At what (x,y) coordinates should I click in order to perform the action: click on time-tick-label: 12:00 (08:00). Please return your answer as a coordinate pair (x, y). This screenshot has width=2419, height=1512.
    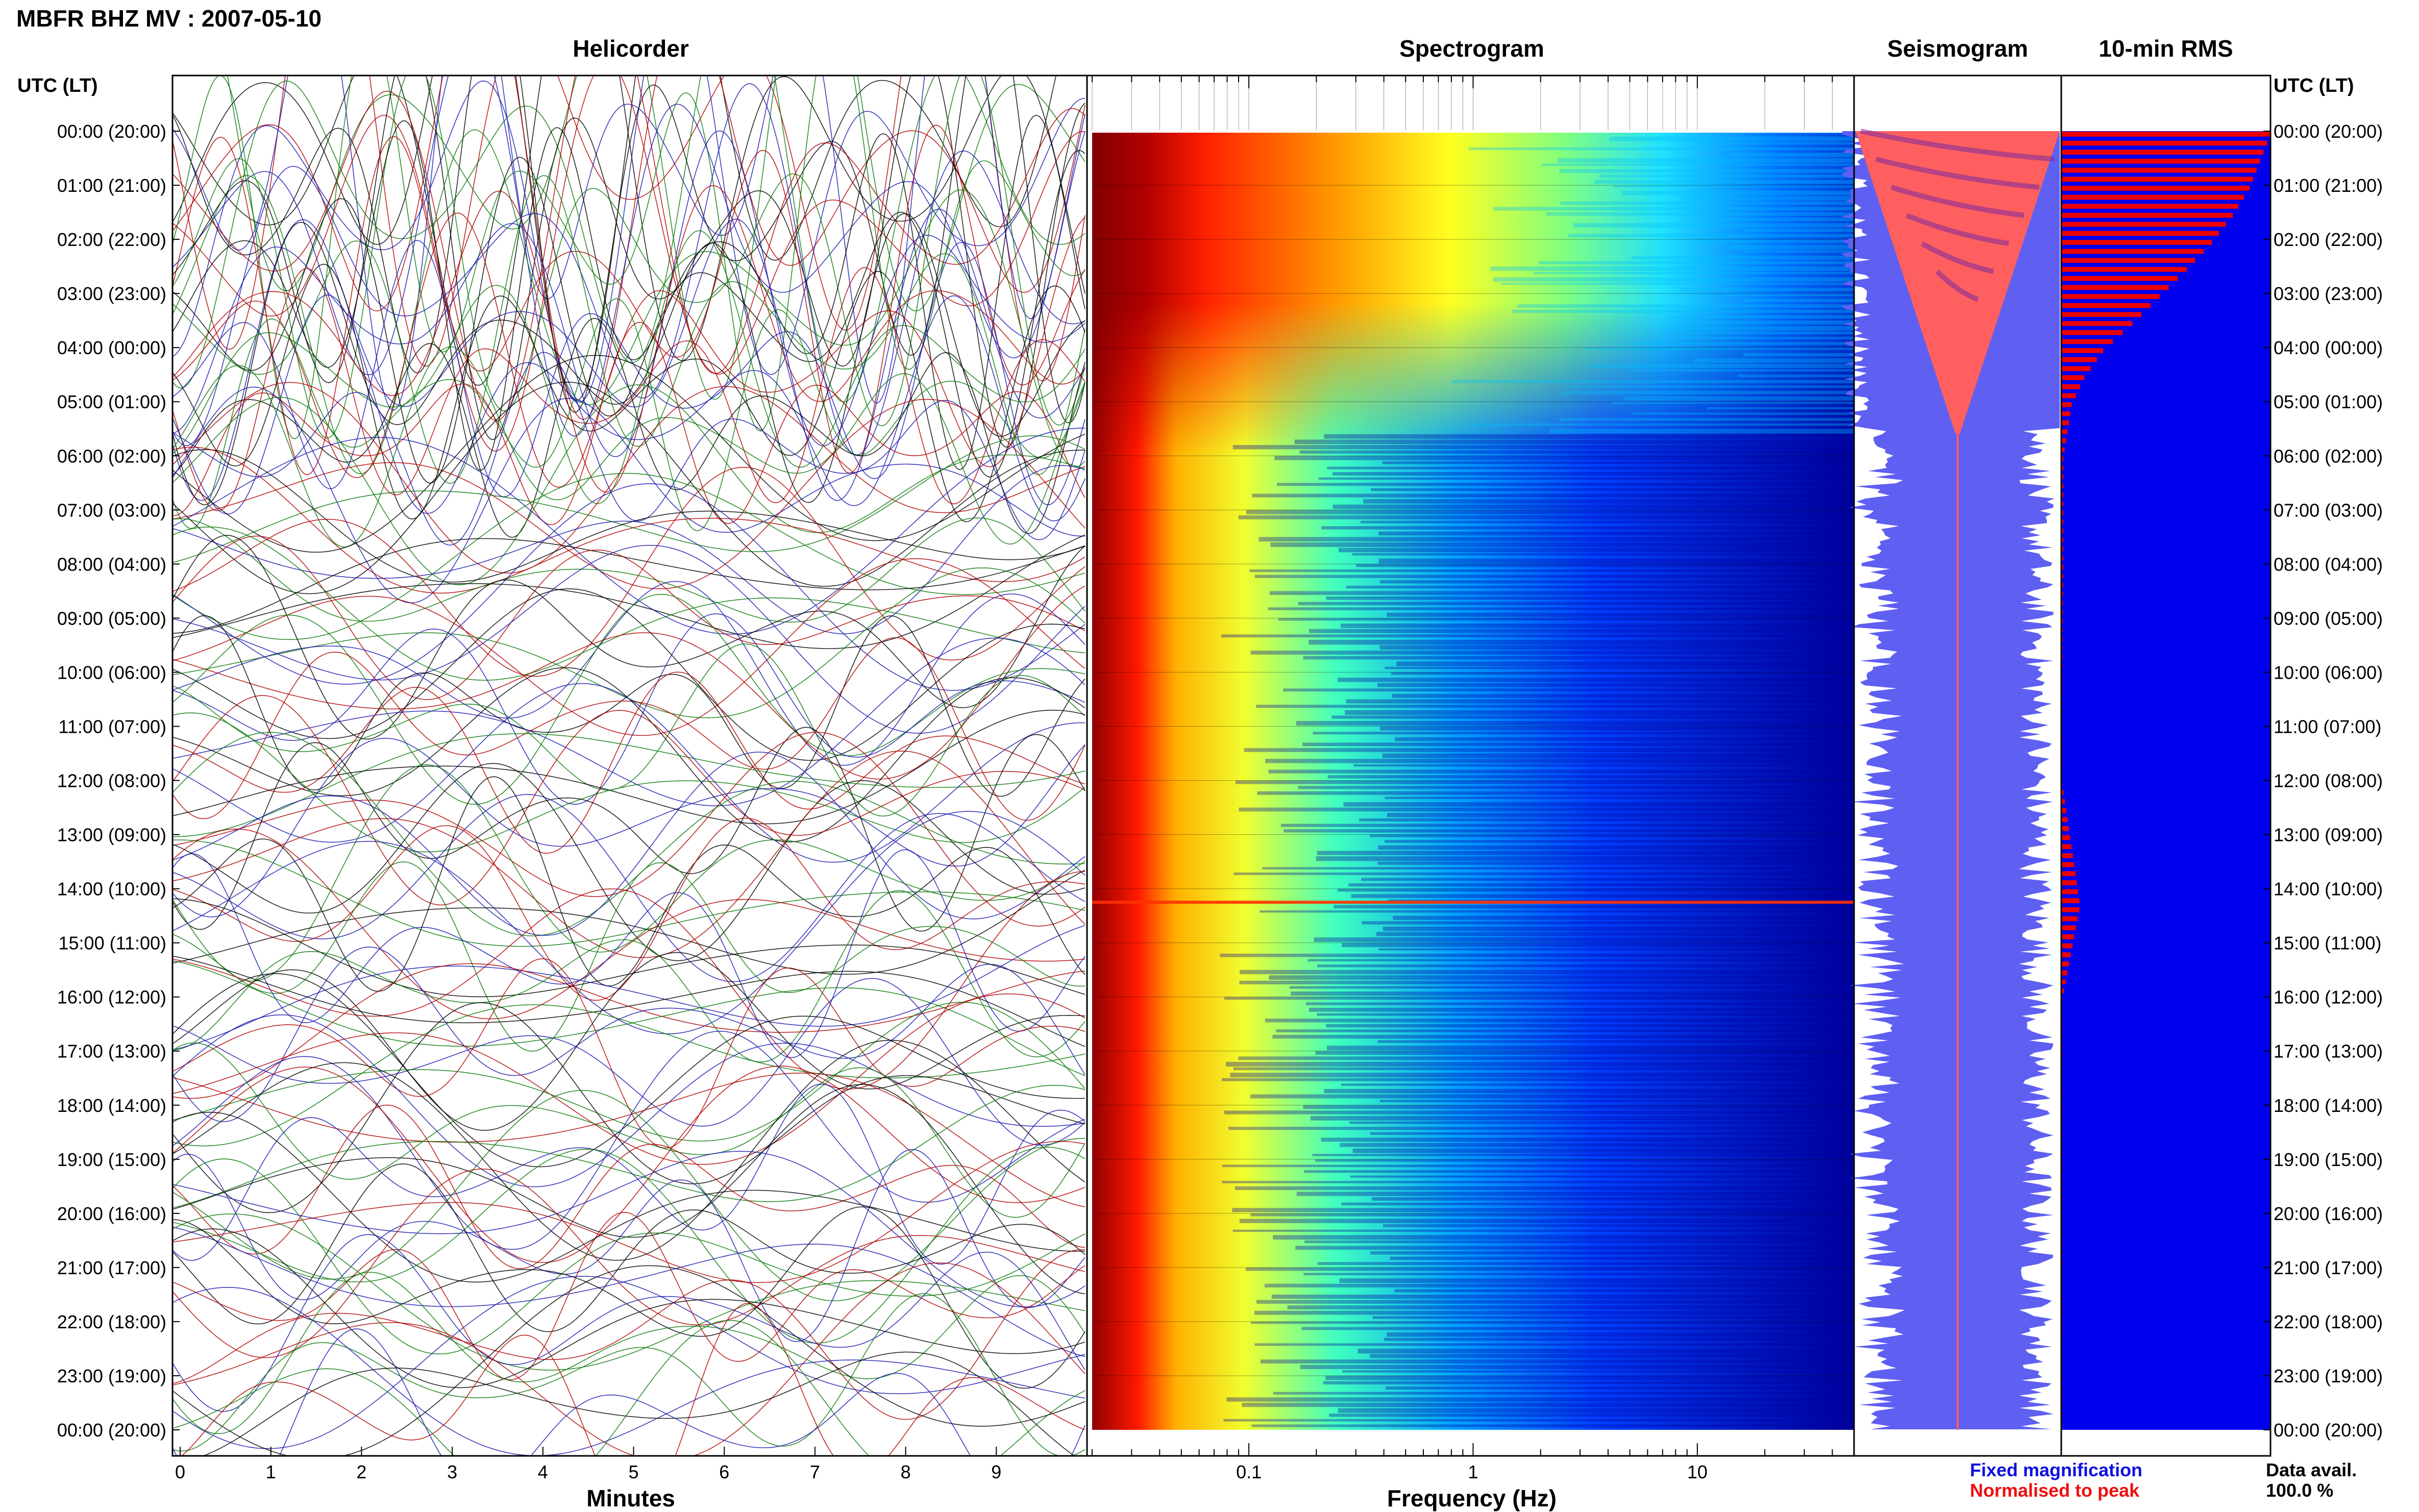
    Looking at the image, I should click on (2328, 781).